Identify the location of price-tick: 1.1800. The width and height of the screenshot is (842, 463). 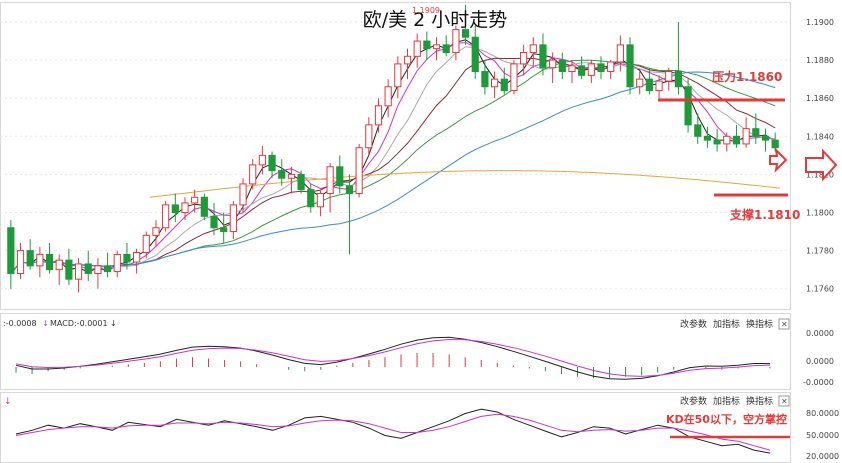
(820, 213).